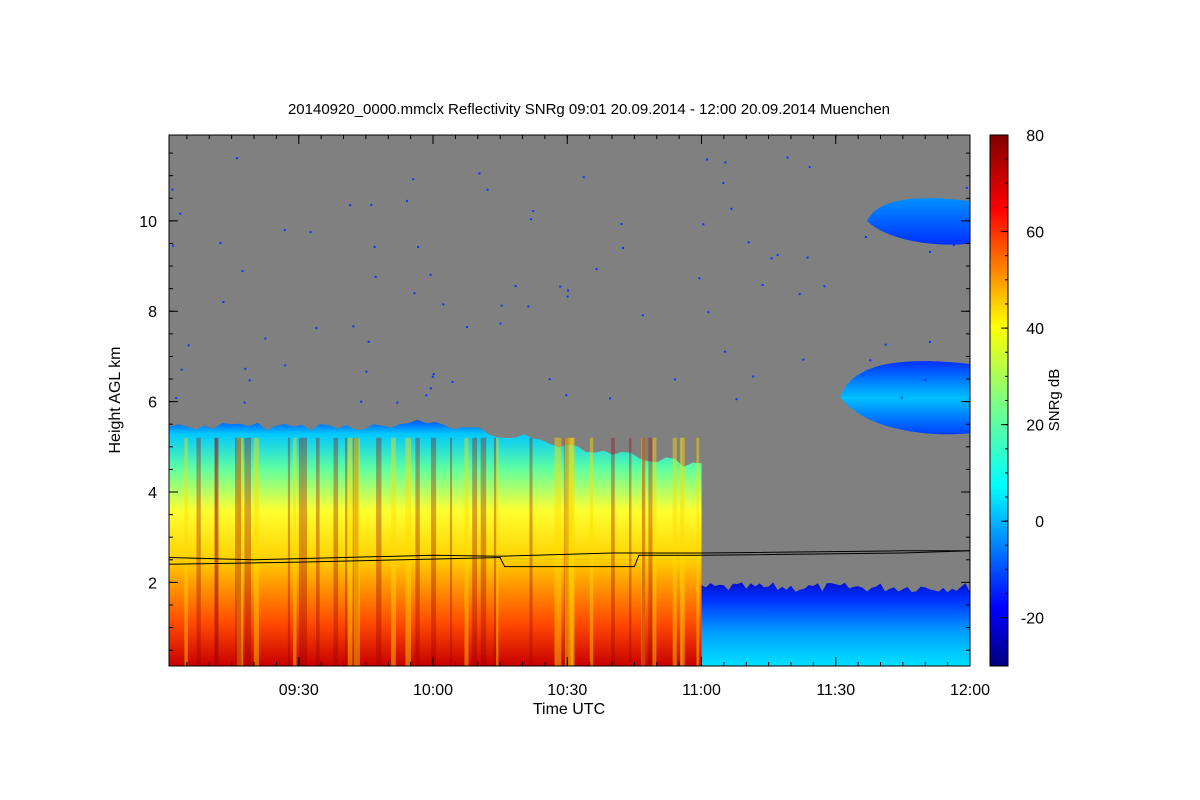 Image resolution: width=1200 pixels, height=800 pixels. What do you see at coordinates (918, 221) in the screenshot?
I see `region-high-cloud` at bounding box center [918, 221].